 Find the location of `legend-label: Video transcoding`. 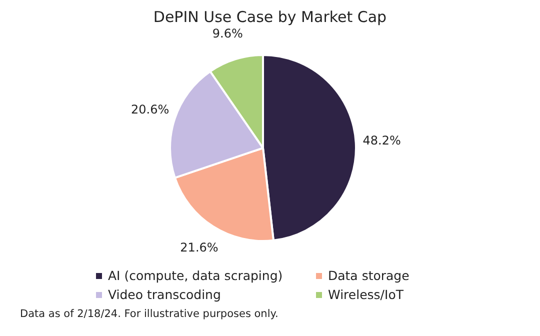

legend-label: Video transcoding is located at coordinates (164, 294).